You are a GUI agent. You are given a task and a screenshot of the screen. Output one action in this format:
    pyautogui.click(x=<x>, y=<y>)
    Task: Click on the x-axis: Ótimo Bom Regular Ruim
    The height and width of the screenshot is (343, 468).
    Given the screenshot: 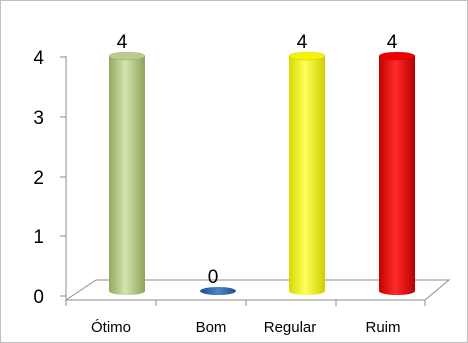 What is the action you would take?
    pyautogui.click(x=245, y=318)
    